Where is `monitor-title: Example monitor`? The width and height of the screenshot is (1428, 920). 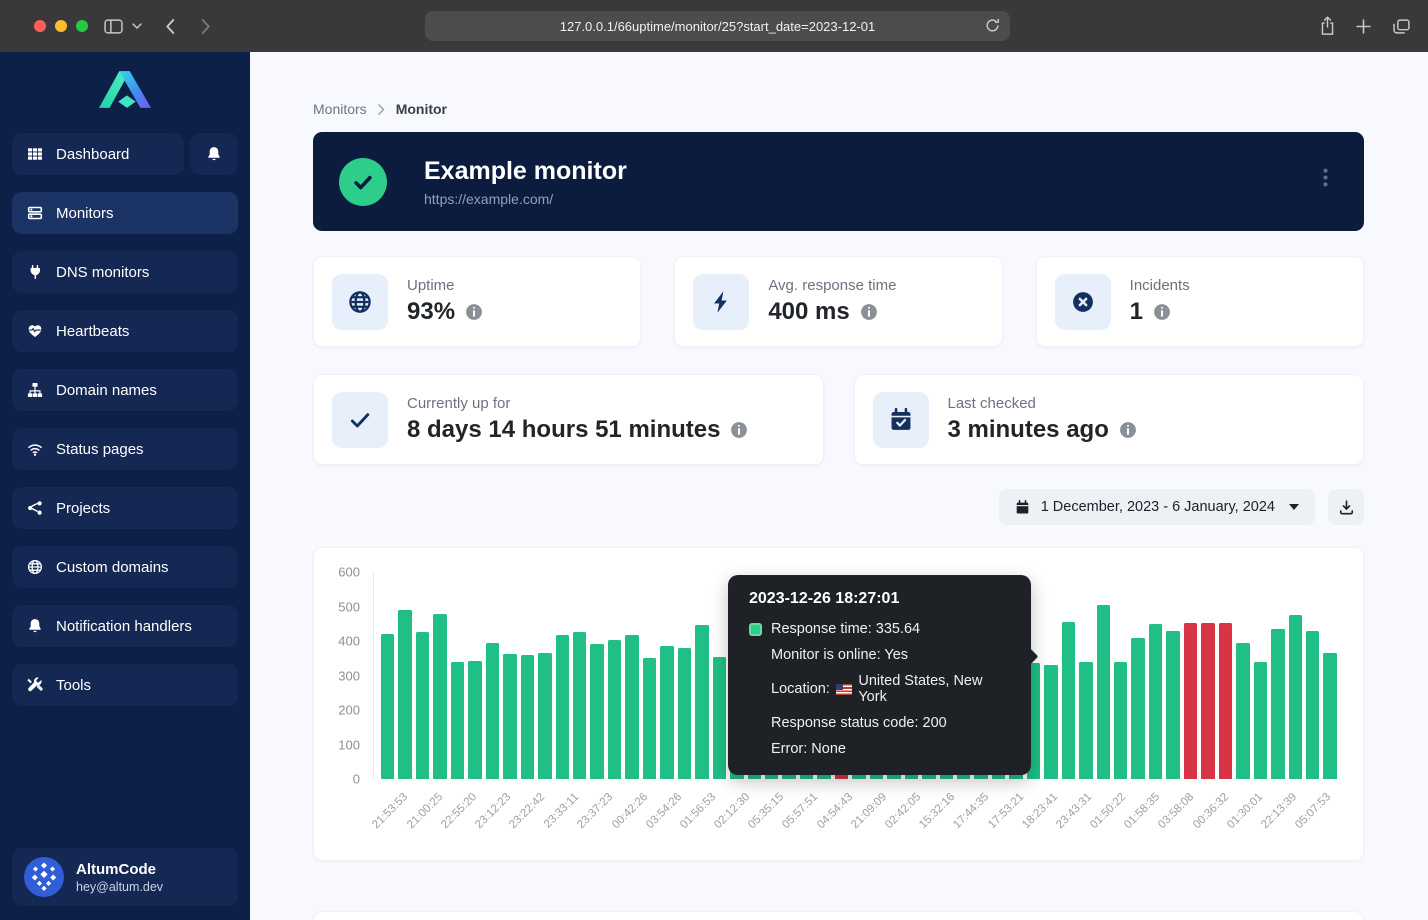 monitor-title: Example monitor is located at coordinates (525, 170).